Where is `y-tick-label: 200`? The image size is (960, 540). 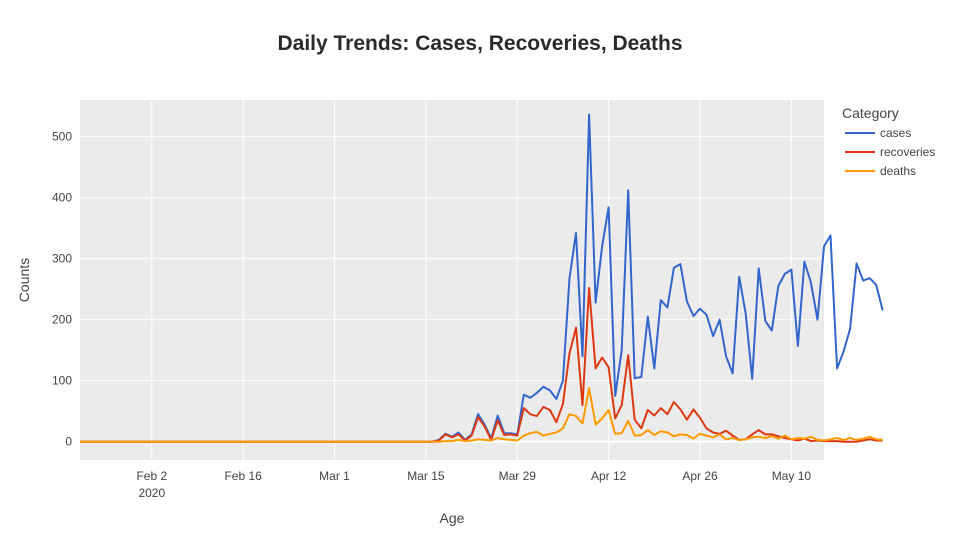
y-tick-label: 200 is located at coordinates (62, 320).